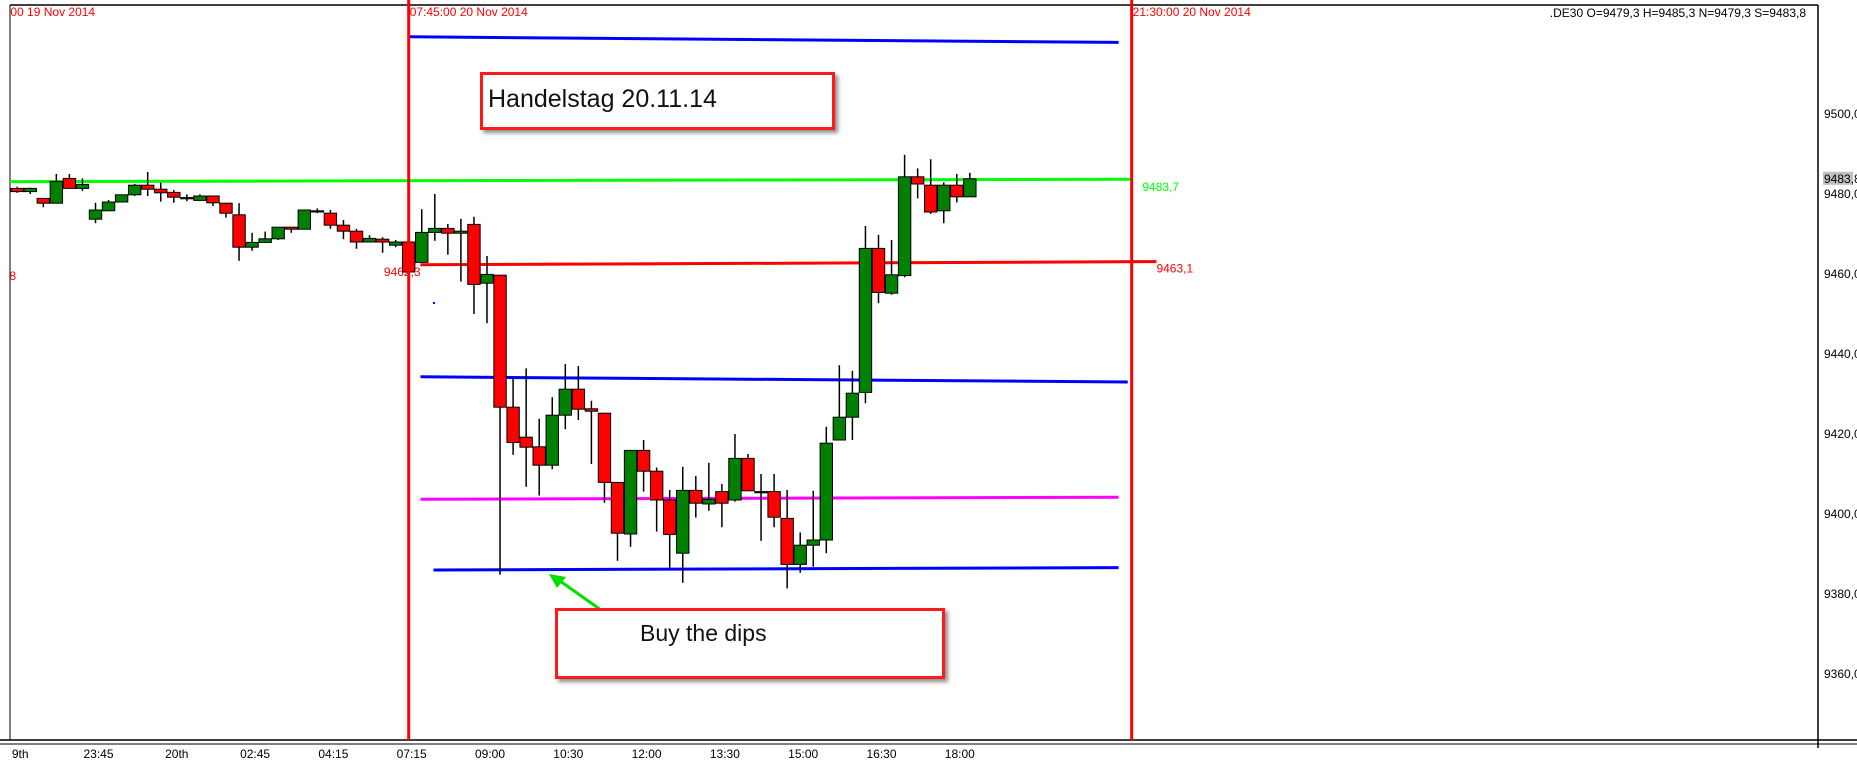 Image resolution: width=1857 pixels, height=762 pixels. Describe the element at coordinates (176, 754) in the screenshot. I see `x-tick-label: 20th` at that location.